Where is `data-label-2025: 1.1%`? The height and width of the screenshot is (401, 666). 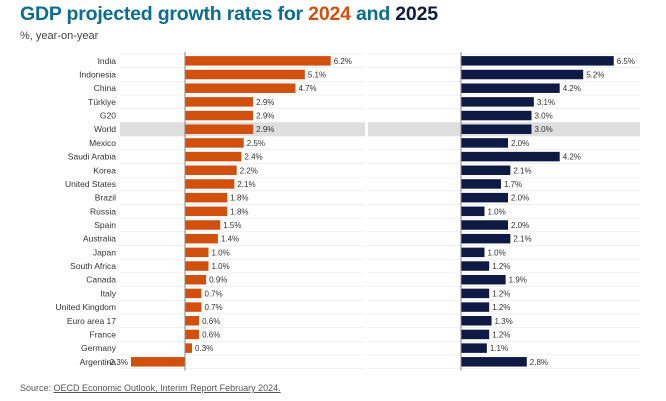 data-label-2025: 1.1% is located at coordinates (499, 348).